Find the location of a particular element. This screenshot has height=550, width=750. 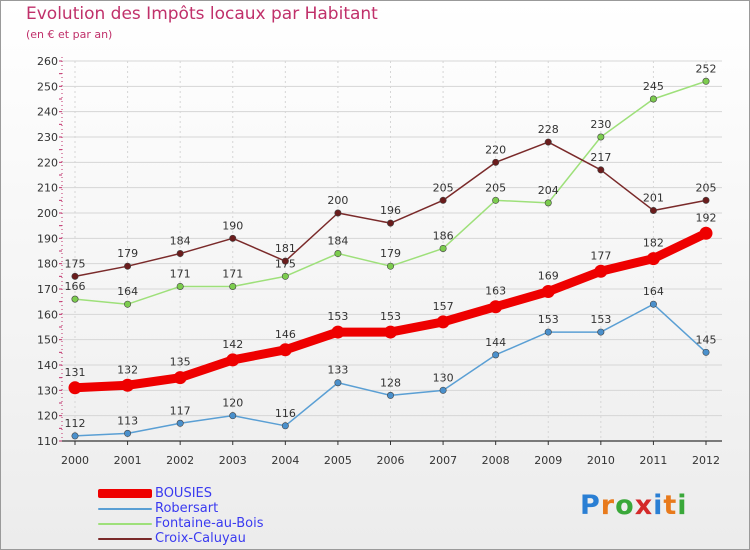

x-tick-label: 2002 is located at coordinates (180, 460).